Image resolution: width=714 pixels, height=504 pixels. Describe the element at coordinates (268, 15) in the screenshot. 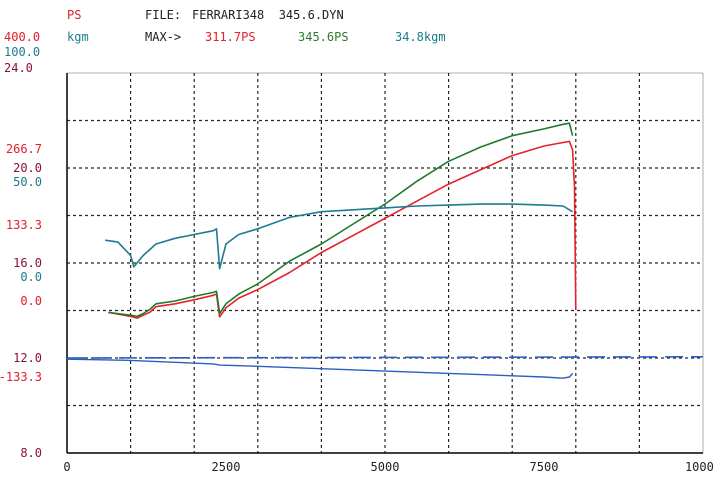

I see `file-name: FERRARI348 345.6.DYN` at that location.